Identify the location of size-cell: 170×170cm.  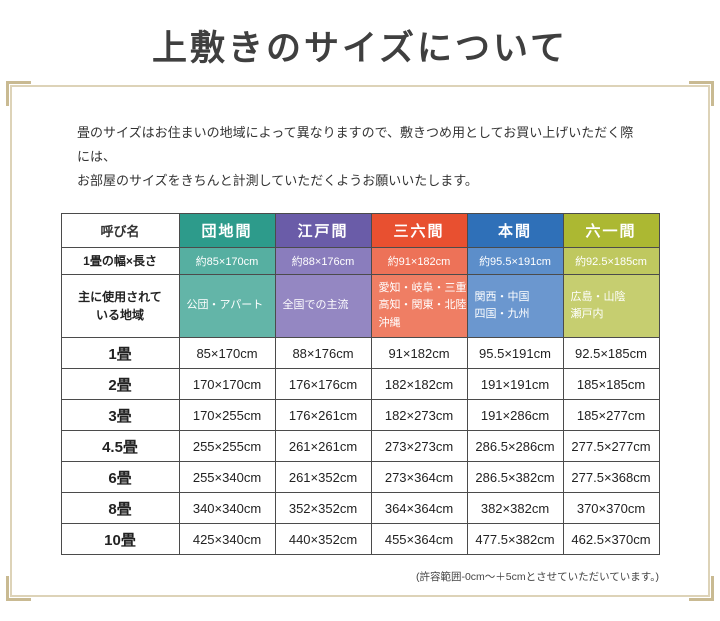
(227, 384).